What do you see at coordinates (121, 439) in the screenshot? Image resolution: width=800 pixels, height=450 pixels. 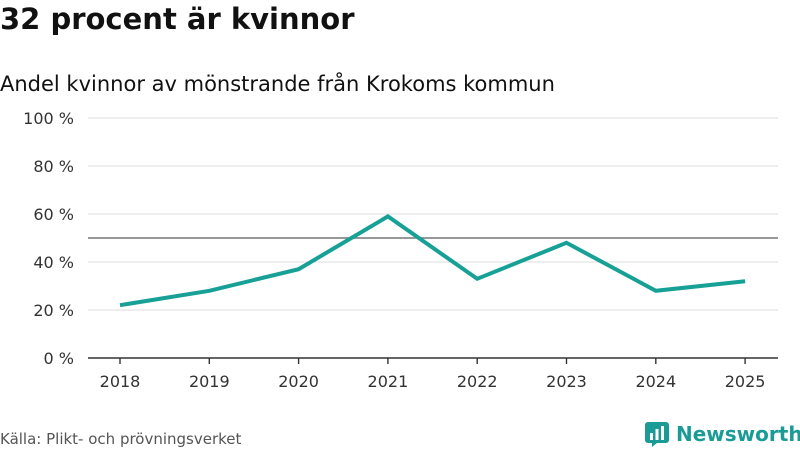 I see `source-note: Källa: Plikt- och prövningsverket` at bounding box center [121, 439].